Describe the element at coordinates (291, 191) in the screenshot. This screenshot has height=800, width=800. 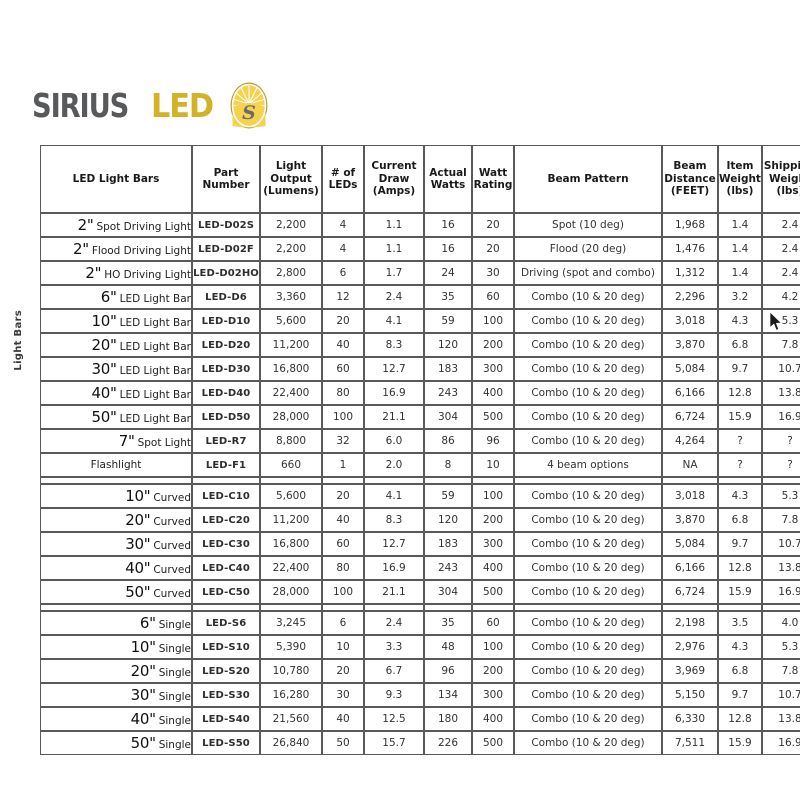
I see `col-header-lumens-line-3: (Lumens)` at that location.